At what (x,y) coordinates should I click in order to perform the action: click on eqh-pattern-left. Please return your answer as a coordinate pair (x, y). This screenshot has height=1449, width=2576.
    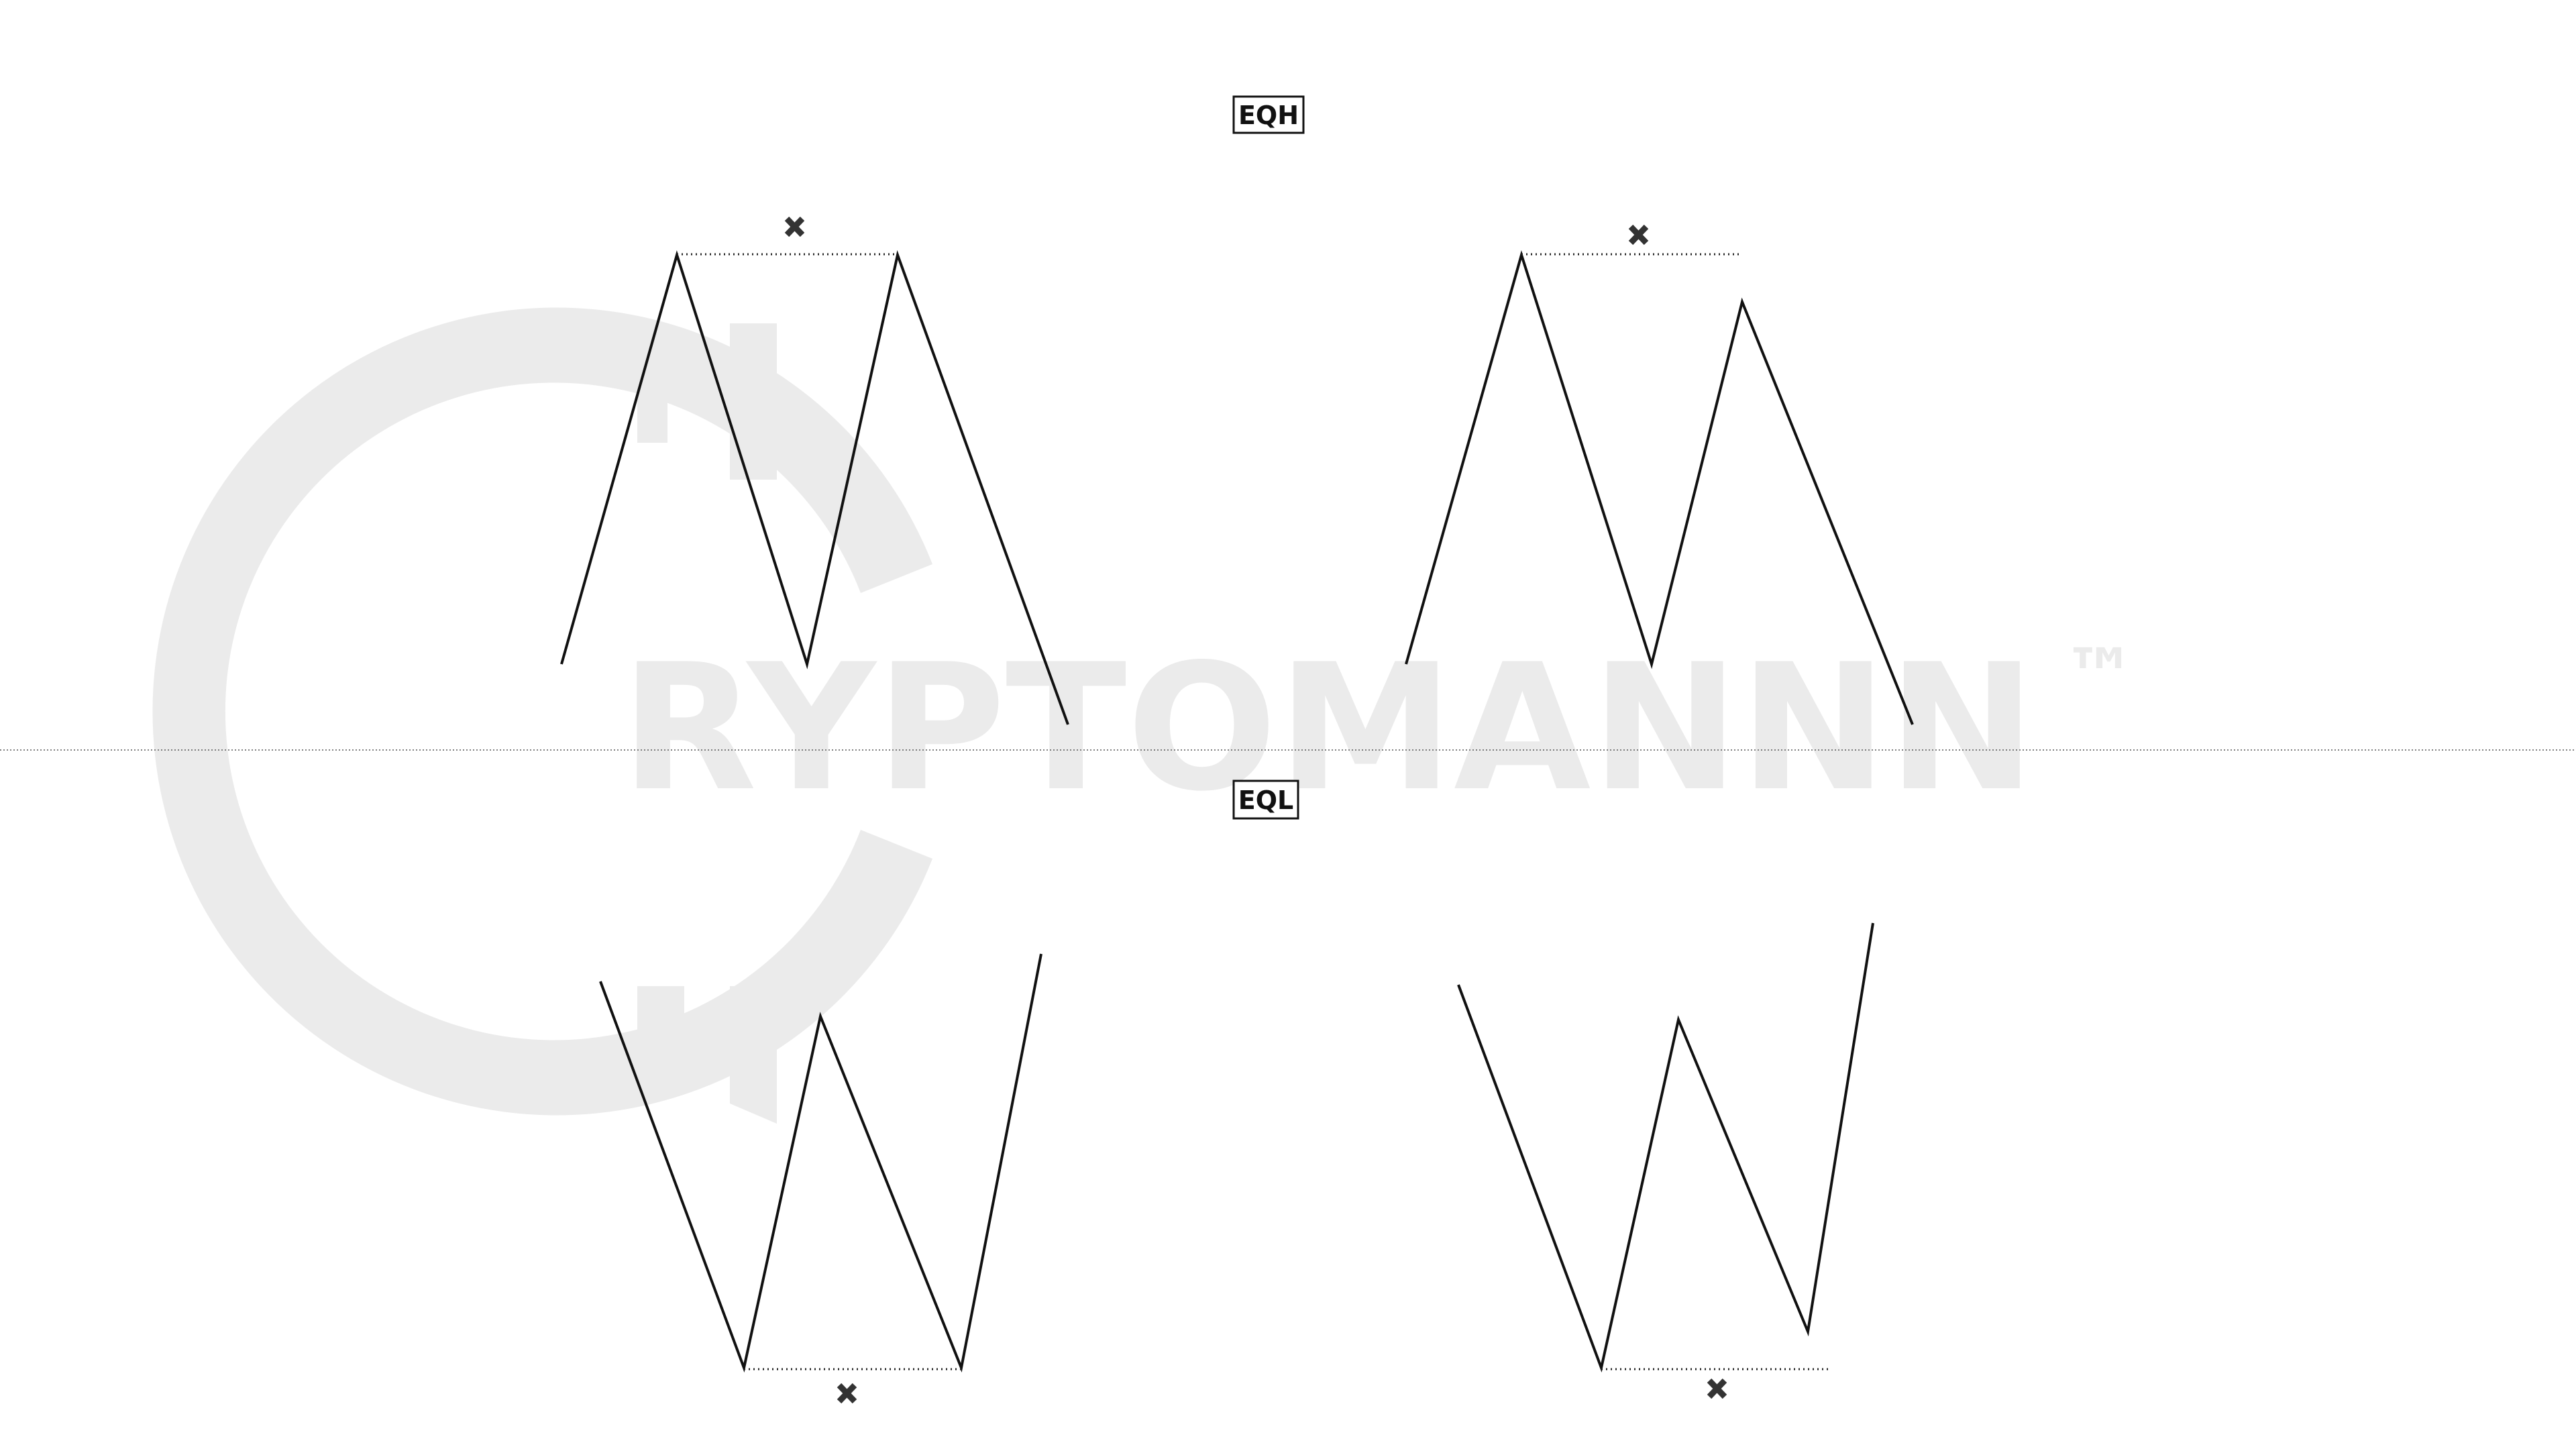
    Looking at the image, I should click on (814, 470).